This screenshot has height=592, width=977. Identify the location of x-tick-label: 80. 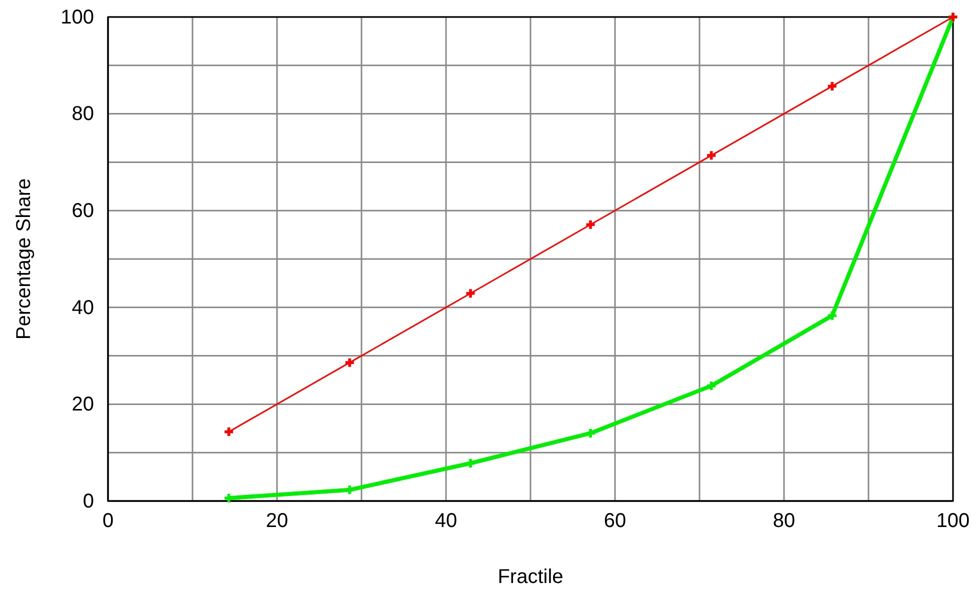
(784, 521).